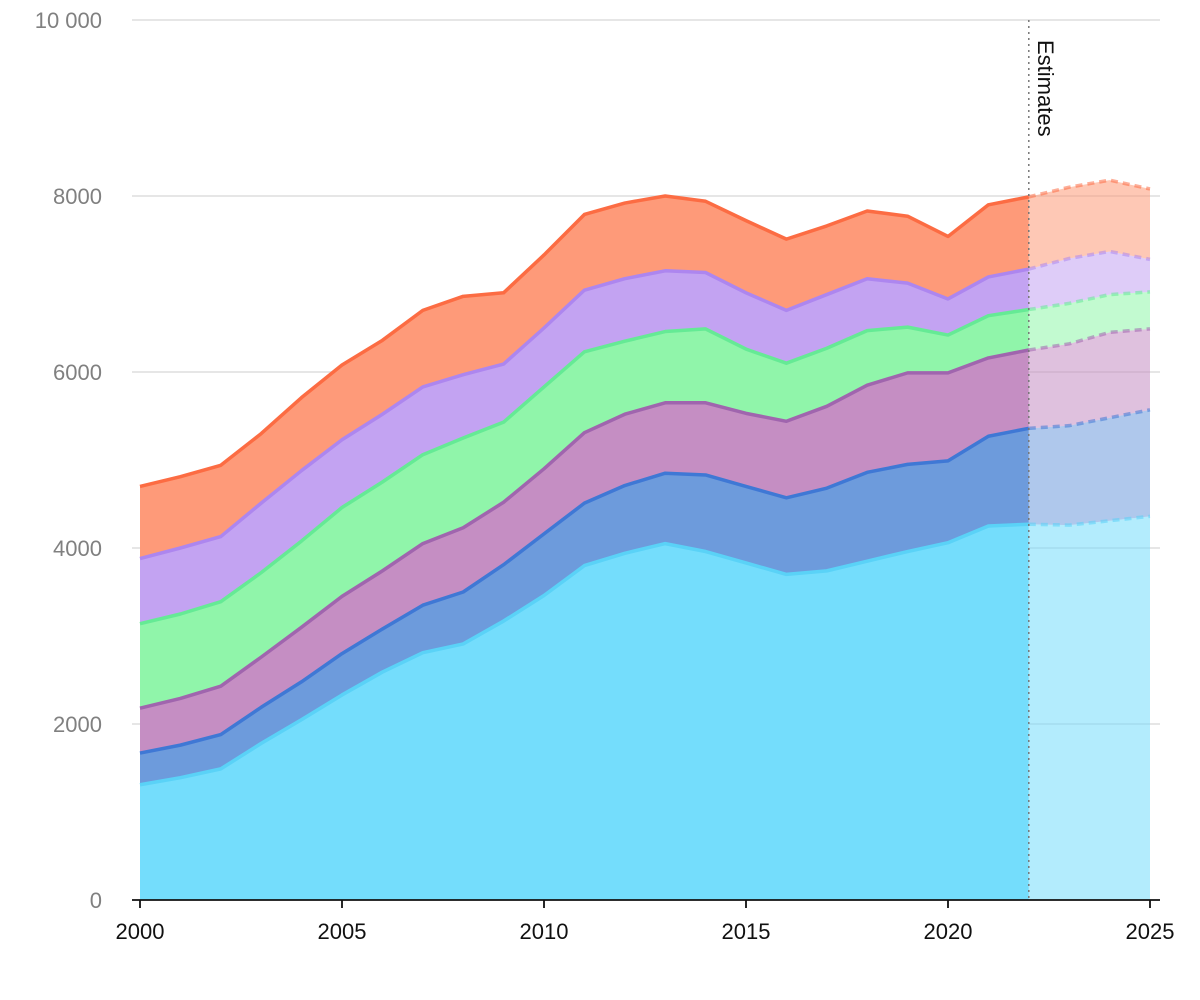 This screenshot has width=1200, height=1000. What do you see at coordinates (77, 196) in the screenshot?
I see `y-tick-label: 8000` at bounding box center [77, 196].